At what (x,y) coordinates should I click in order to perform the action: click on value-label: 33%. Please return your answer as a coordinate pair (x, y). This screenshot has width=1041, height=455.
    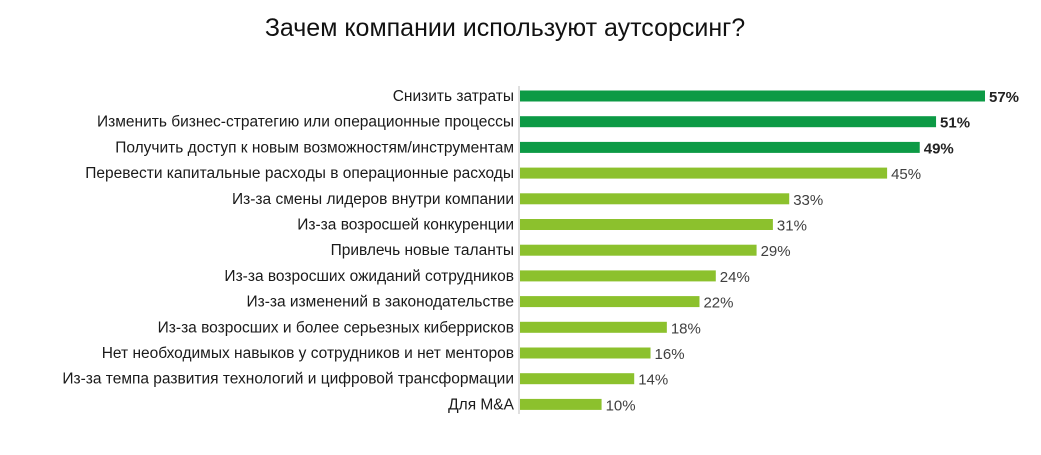
    Looking at the image, I should click on (808, 200).